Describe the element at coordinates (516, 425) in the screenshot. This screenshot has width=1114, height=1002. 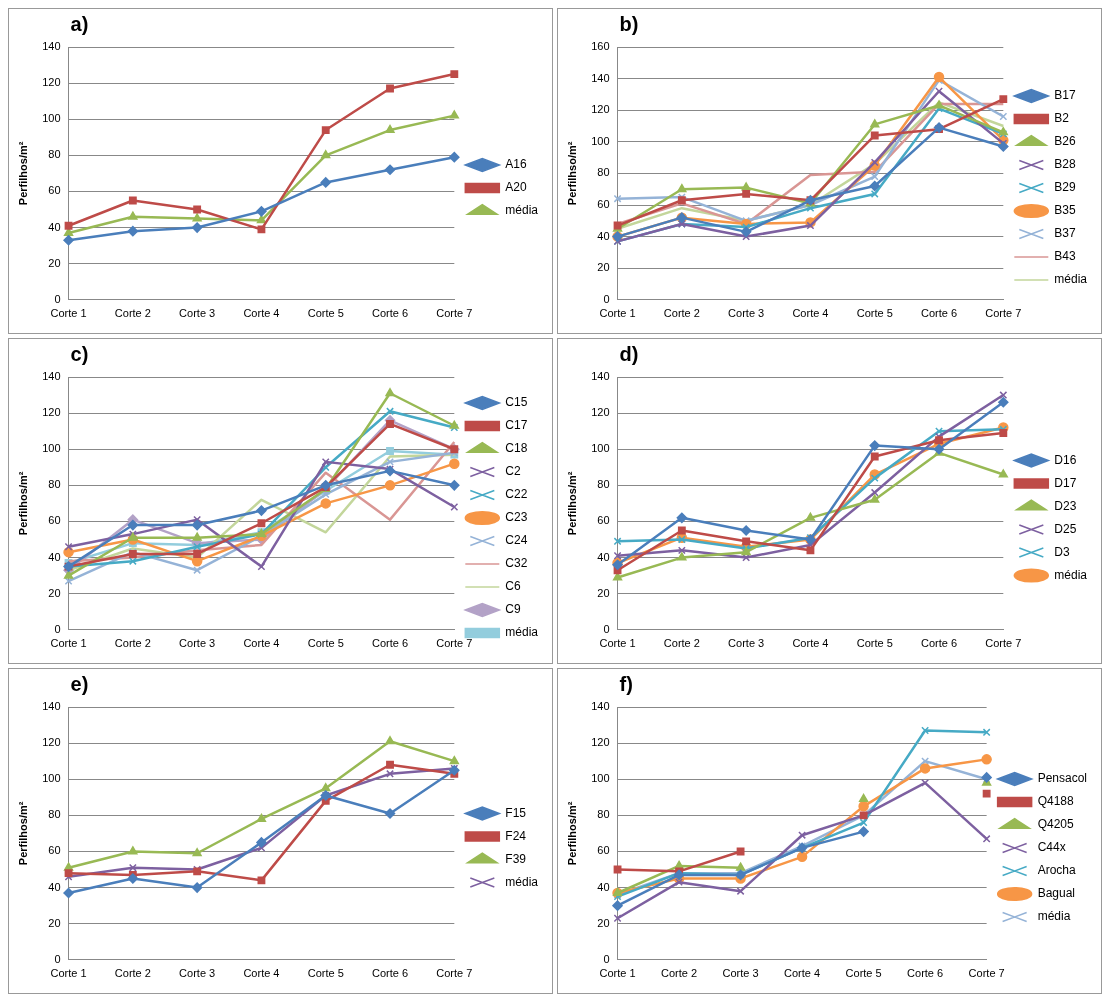
I see `legend-label: C17` at that location.